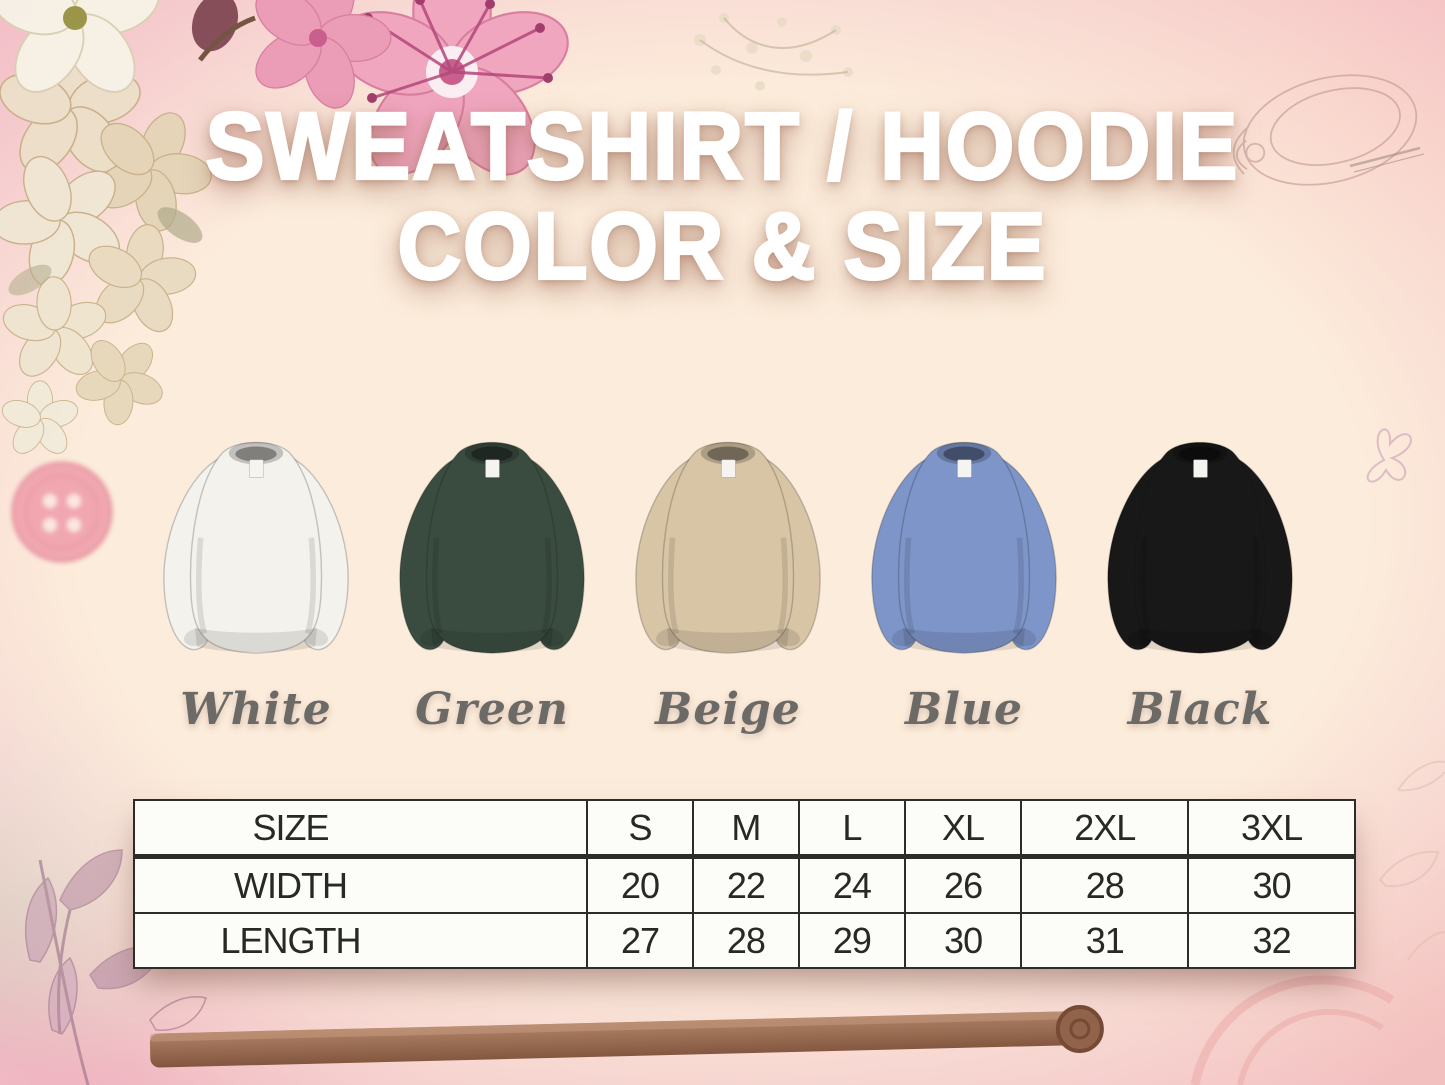 The height and width of the screenshot is (1085, 1445). What do you see at coordinates (492, 709) in the screenshot?
I see `color-label-green: Green` at bounding box center [492, 709].